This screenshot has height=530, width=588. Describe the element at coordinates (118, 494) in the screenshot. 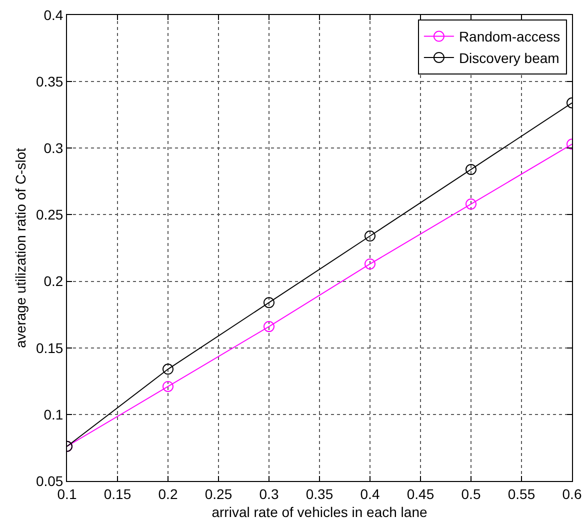

I see `x-tick-label: 0.15` at that location.